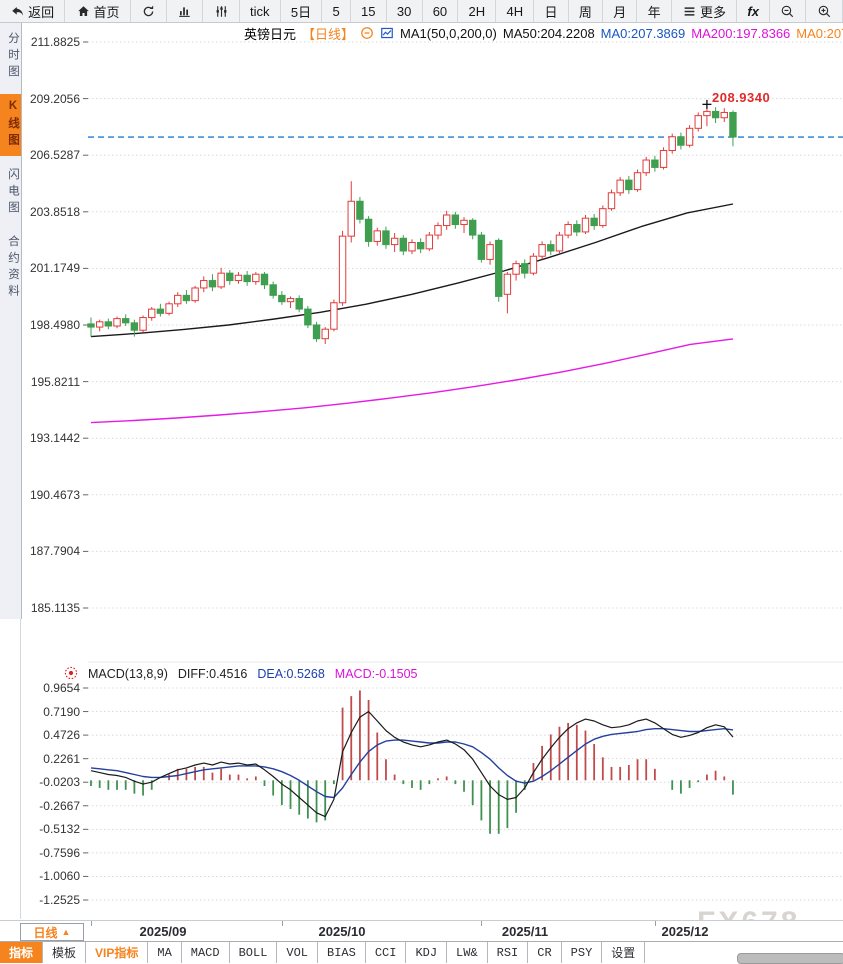 The width and height of the screenshot is (843, 964). I want to click on toolbar-item-label: 5, so click(336, 11).